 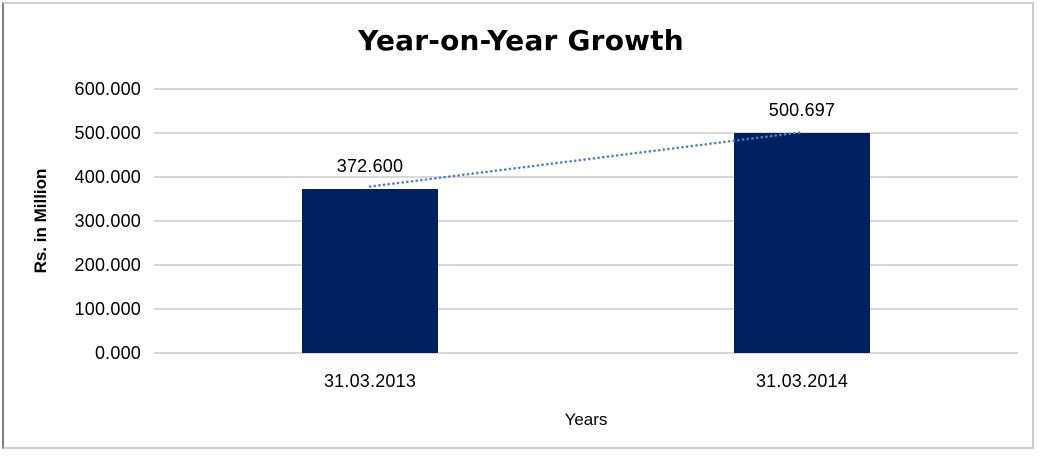 I want to click on y-tick-label: 100.000, so click(x=107, y=309).